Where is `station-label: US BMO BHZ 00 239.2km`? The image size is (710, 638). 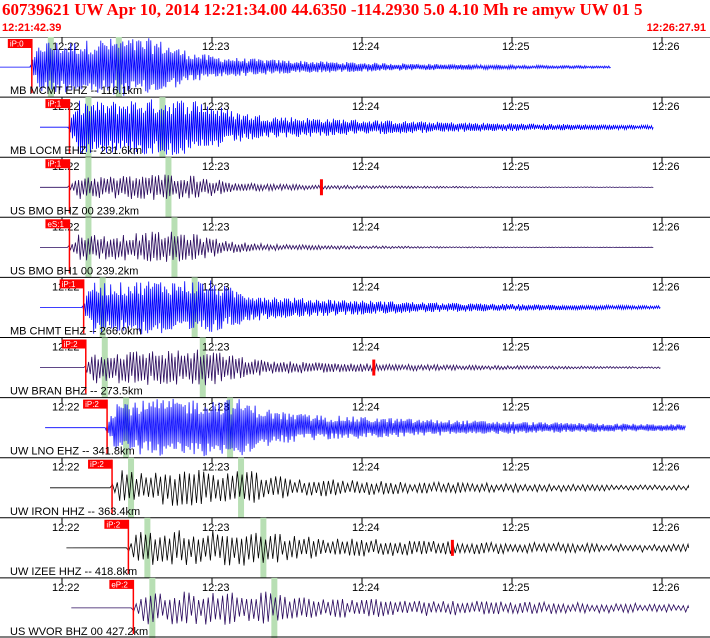
station-label: US BMO BHZ 00 239.2km is located at coordinates (74, 211).